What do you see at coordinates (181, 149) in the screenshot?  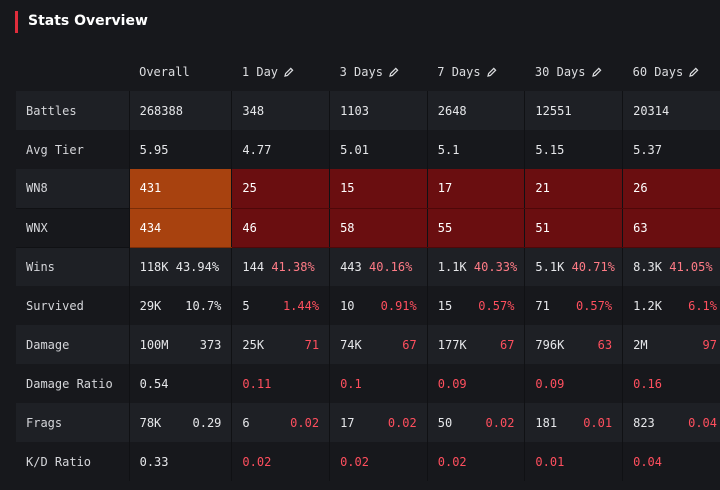 I see `table-cell: 5.95` at bounding box center [181, 149].